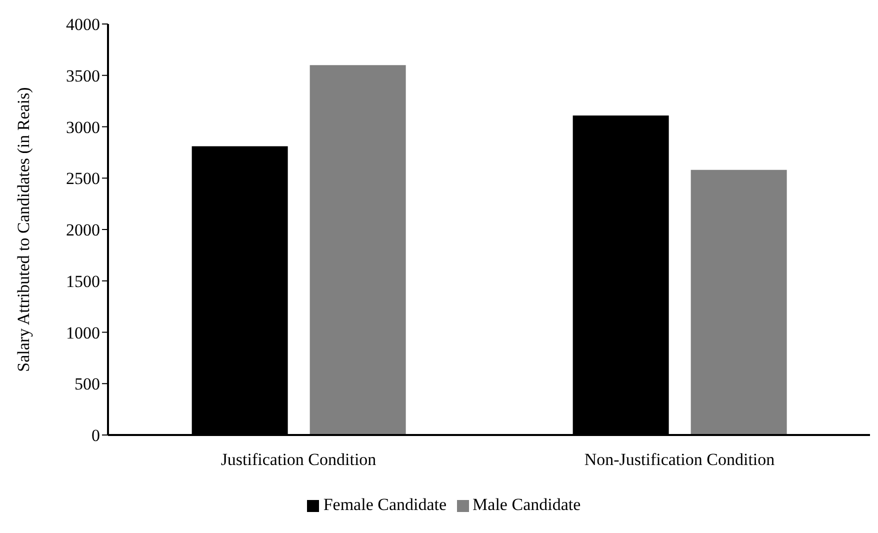  Describe the element at coordinates (83, 76) in the screenshot. I see `y-tick-label: 3500` at that location.